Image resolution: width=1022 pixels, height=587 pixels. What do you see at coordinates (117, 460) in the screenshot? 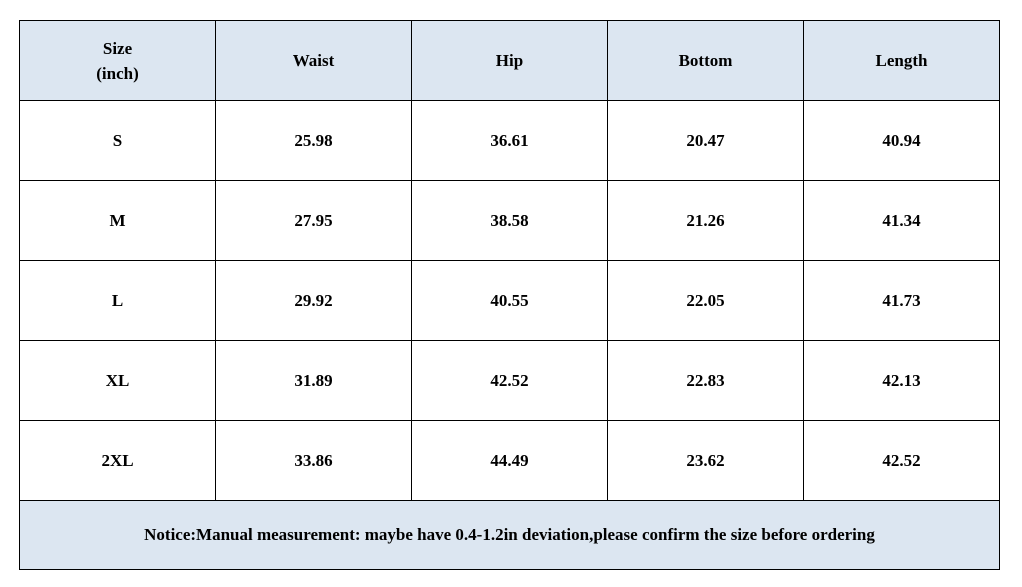
I see `size-cell: 2XL` at bounding box center [117, 460].